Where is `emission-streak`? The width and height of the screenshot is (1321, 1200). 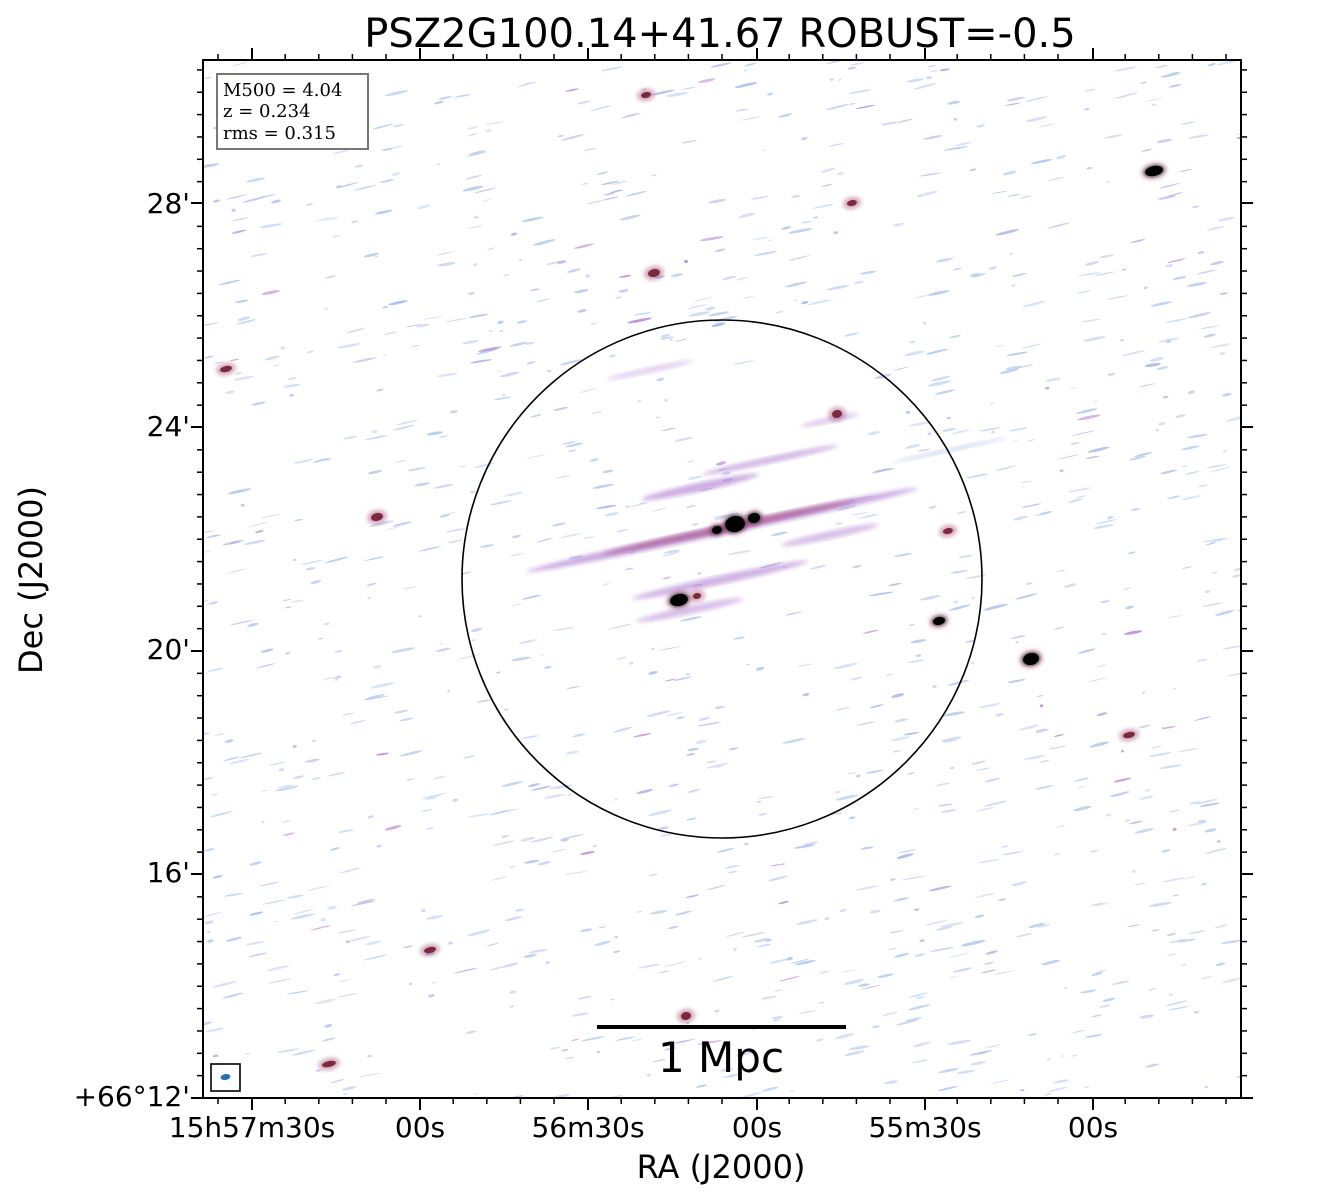 emission-streak is located at coordinates (700, 487).